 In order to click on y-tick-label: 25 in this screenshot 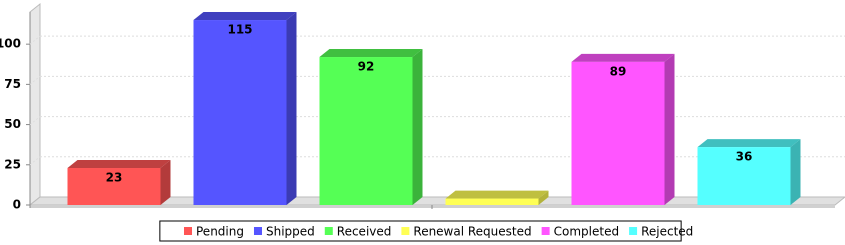, I will do `click(12, 164)`.